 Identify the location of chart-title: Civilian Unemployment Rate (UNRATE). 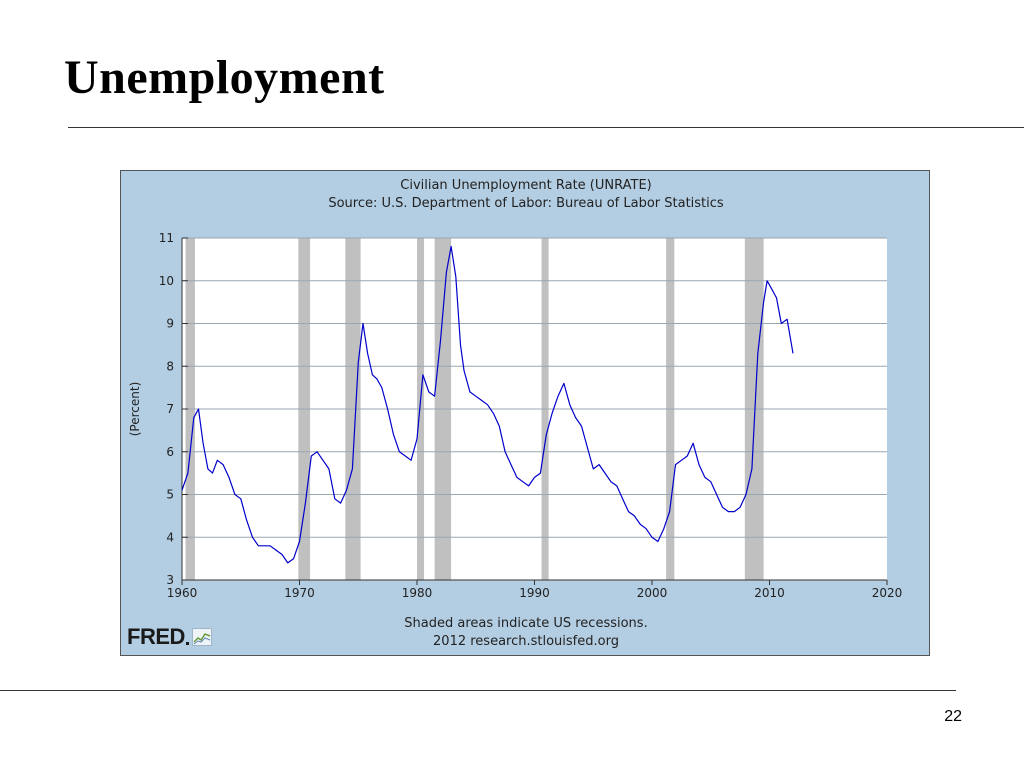
(526, 185).